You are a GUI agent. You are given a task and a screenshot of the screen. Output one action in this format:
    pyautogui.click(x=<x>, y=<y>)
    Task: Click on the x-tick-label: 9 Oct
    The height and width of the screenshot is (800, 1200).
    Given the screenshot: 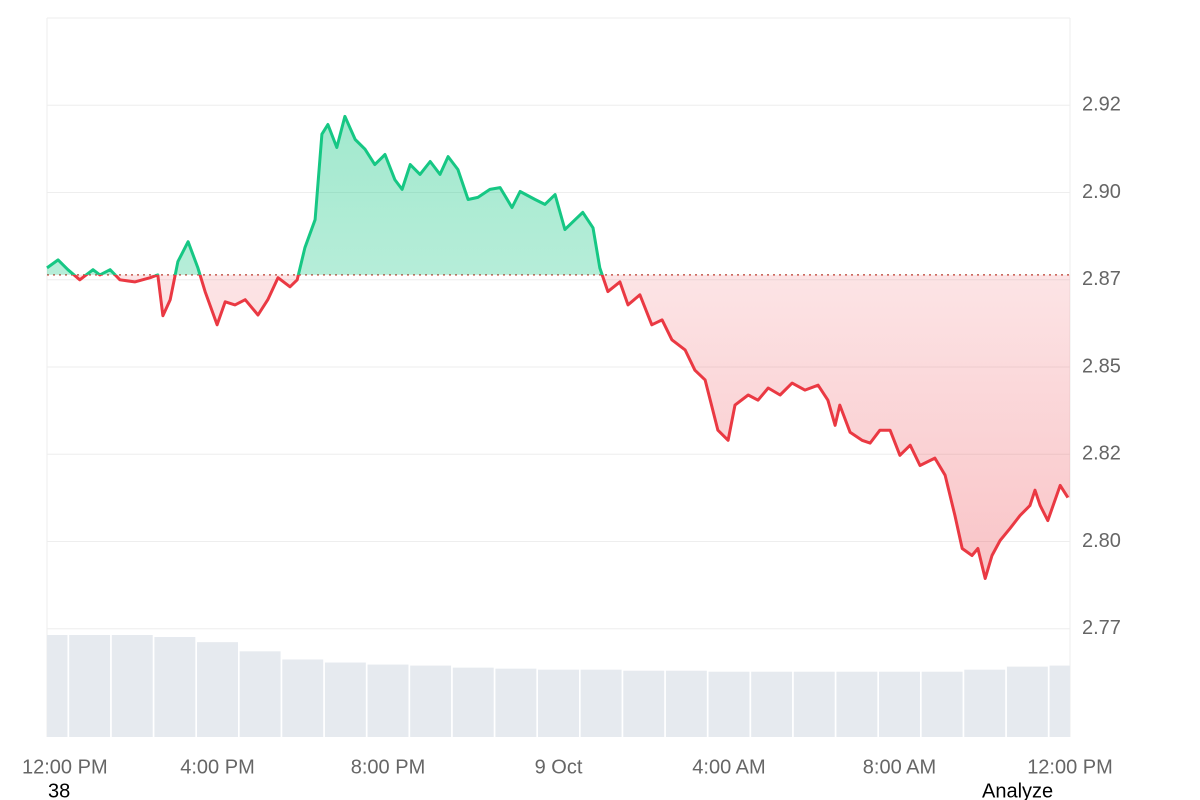 What is the action you would take?
    pyautogui.click(x=559, y=767)
    